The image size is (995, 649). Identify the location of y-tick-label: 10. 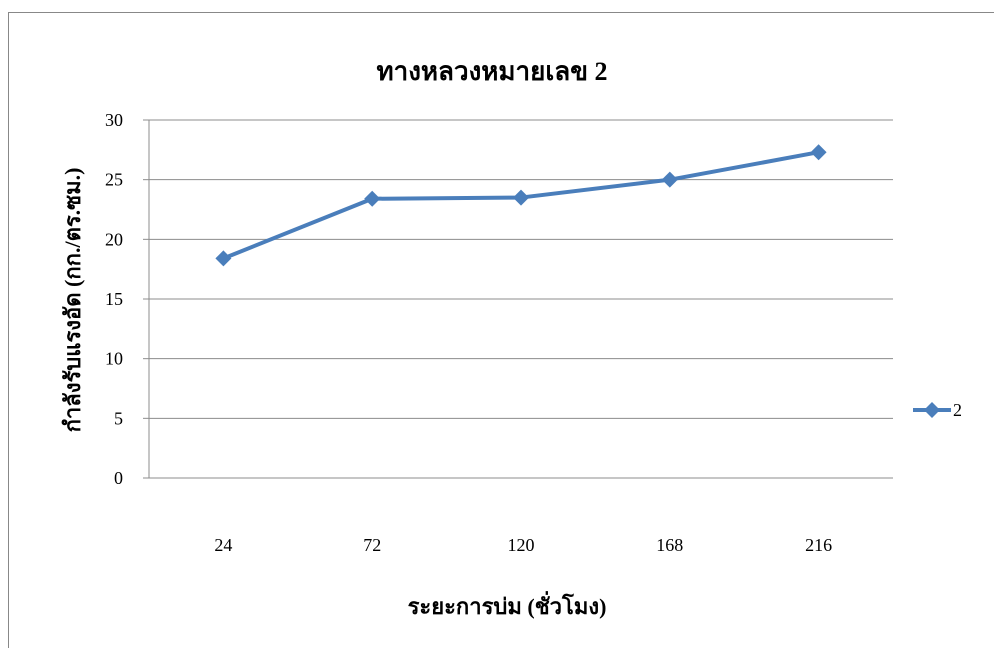
(114, 359).